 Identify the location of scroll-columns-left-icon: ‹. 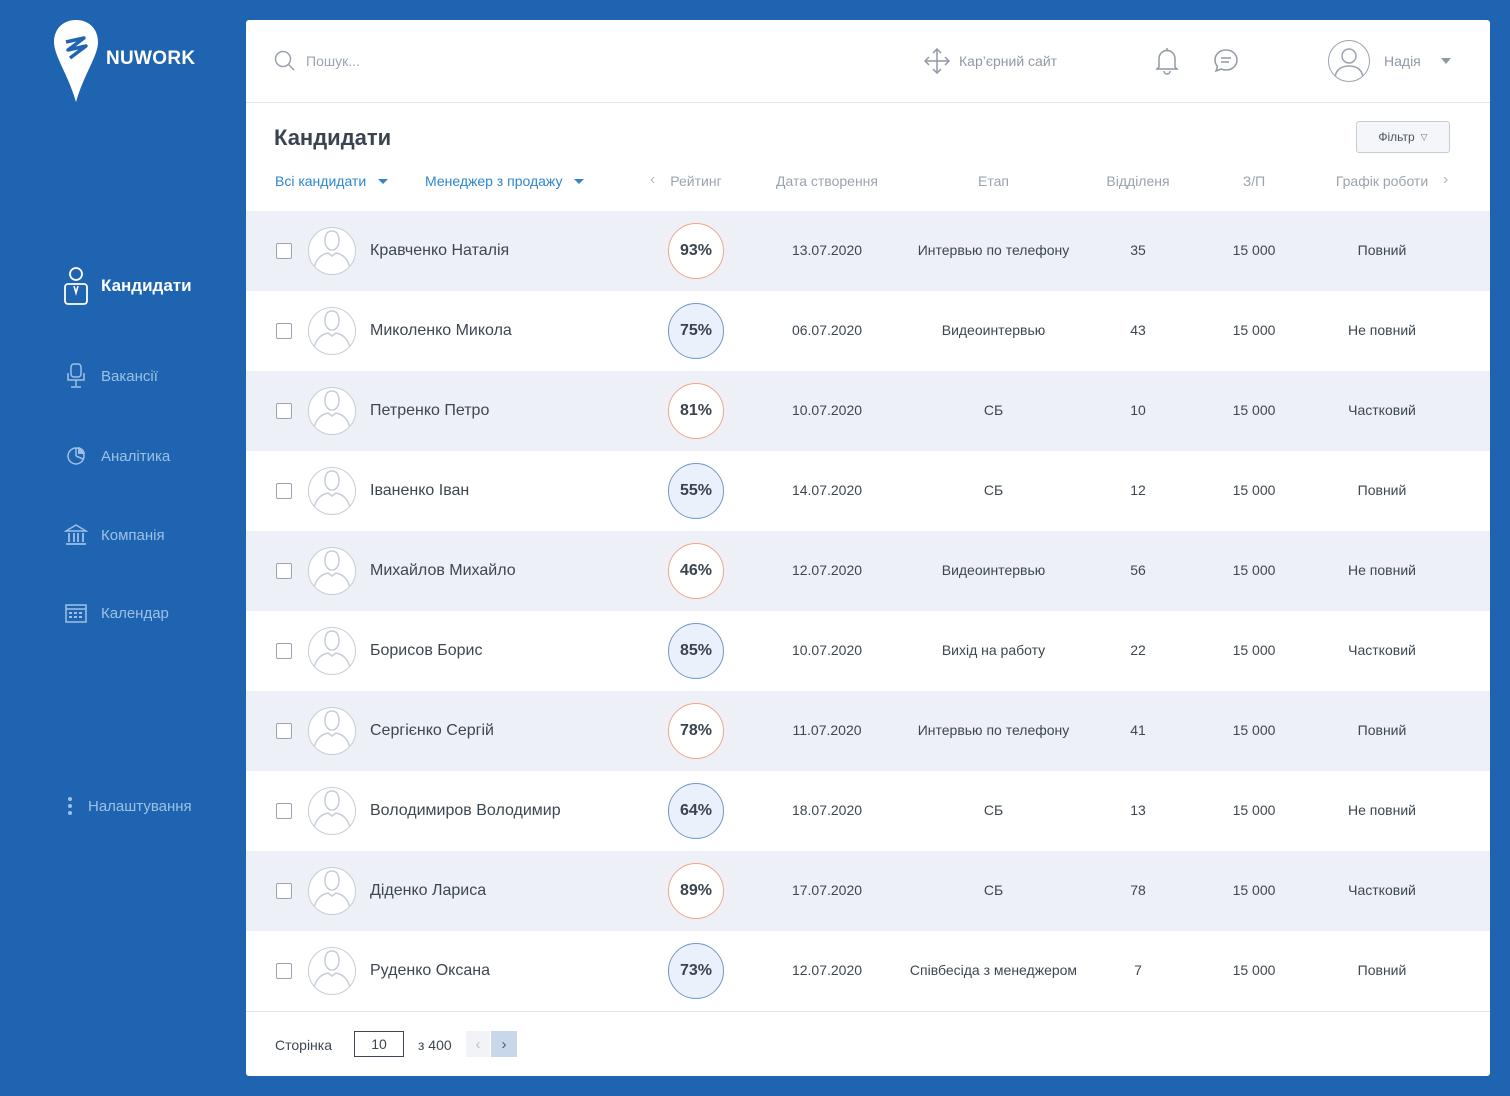
(653, 179).